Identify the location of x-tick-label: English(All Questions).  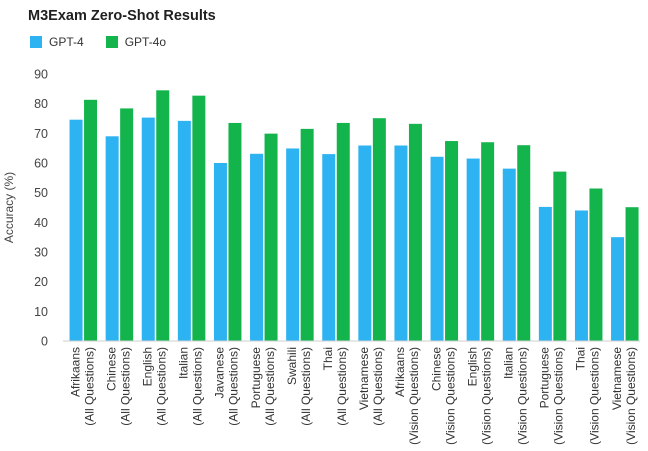
(155, 386).